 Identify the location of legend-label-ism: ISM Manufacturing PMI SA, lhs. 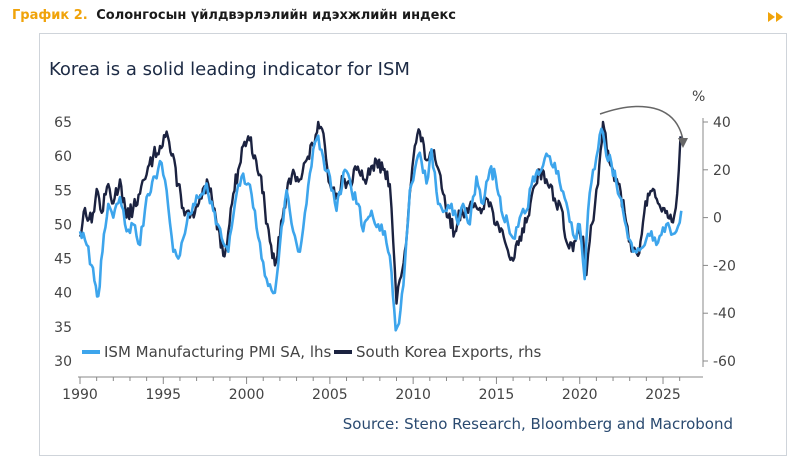
(217, 352).